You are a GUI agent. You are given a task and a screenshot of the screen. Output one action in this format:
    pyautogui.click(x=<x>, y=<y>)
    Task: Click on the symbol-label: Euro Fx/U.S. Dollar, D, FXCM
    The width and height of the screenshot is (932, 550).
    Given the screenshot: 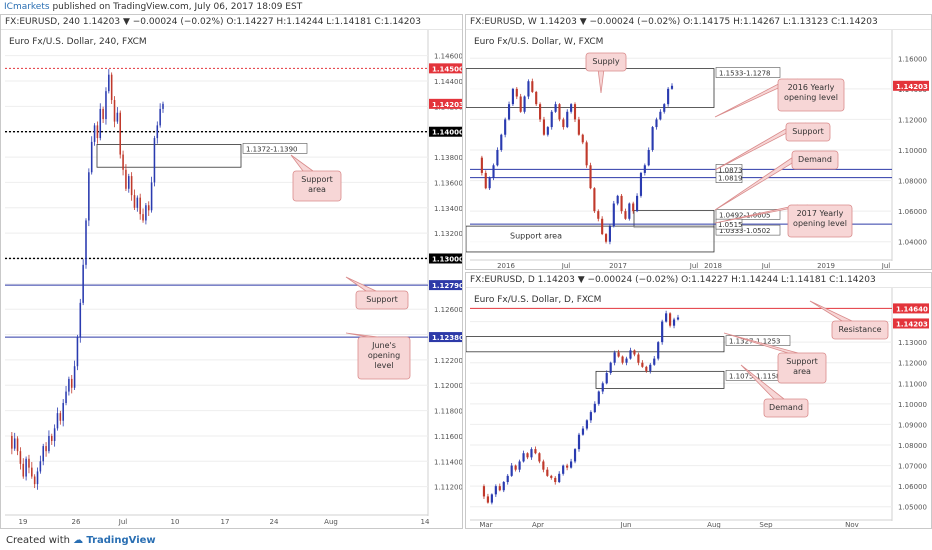 What is the action you would take?
    pyautogui.click(x=538, y=300)
    